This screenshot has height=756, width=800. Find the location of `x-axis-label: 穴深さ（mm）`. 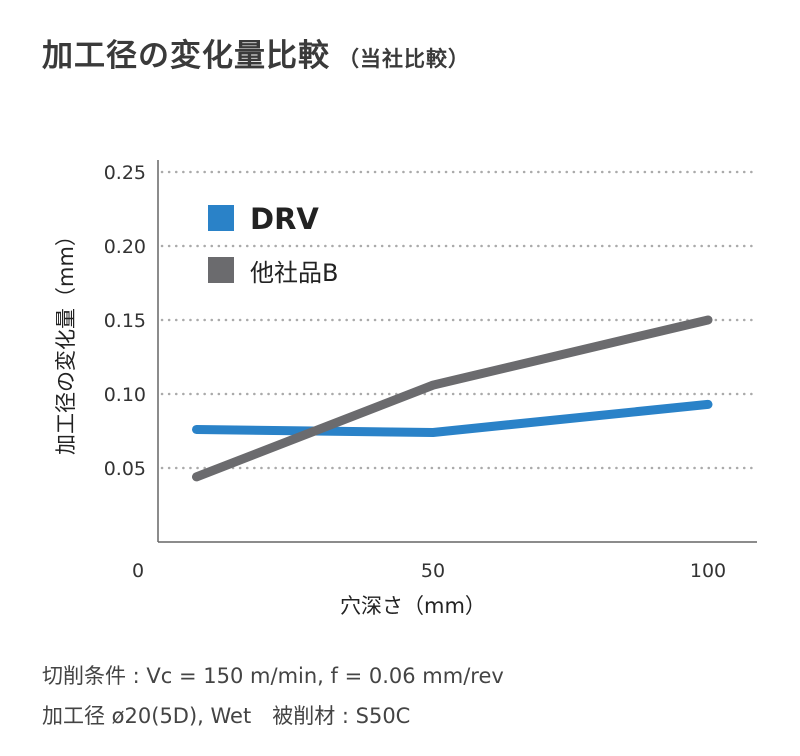

x-axis-label: 穴深さ（mm） is located at coordinates (413, 606).